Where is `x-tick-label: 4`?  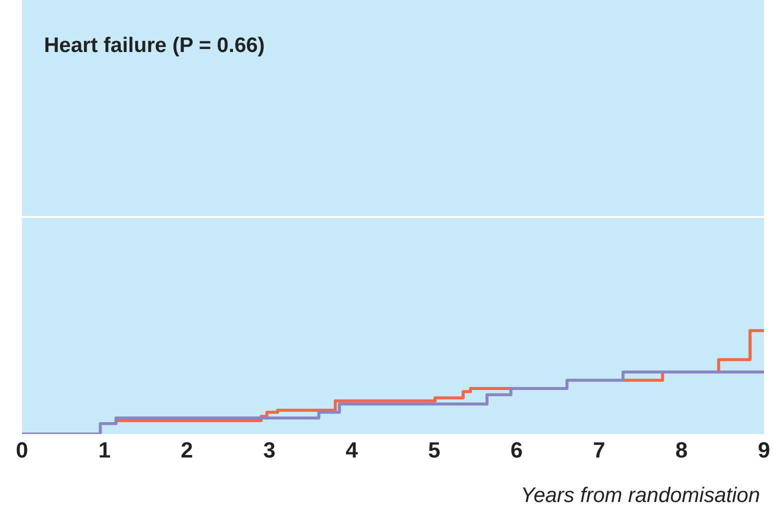
x-tick-label: 4 is located at coordinates (352, 450).